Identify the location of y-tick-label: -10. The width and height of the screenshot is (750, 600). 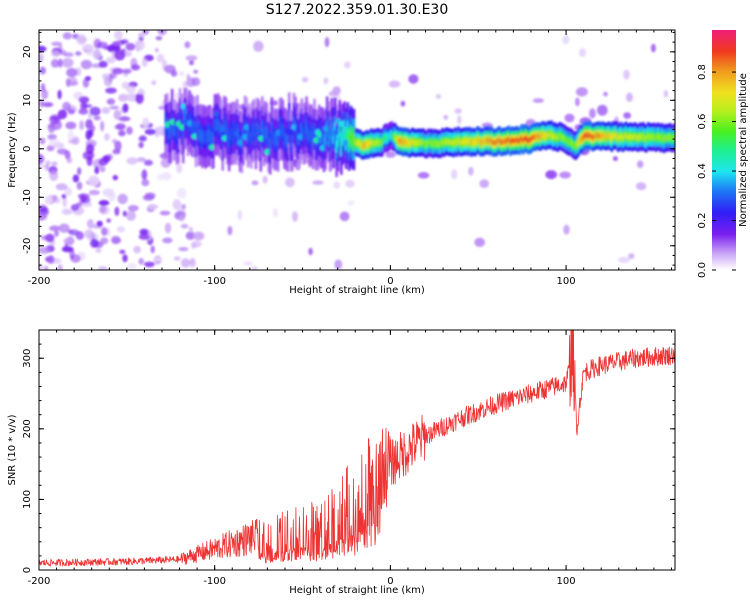
(27, 197).